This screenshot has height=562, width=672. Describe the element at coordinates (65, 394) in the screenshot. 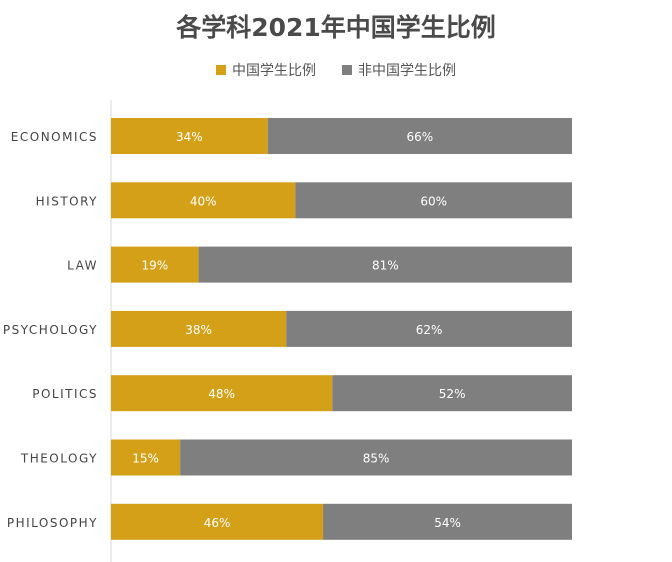

I see `y-tick-label: POLITICS` at that location.